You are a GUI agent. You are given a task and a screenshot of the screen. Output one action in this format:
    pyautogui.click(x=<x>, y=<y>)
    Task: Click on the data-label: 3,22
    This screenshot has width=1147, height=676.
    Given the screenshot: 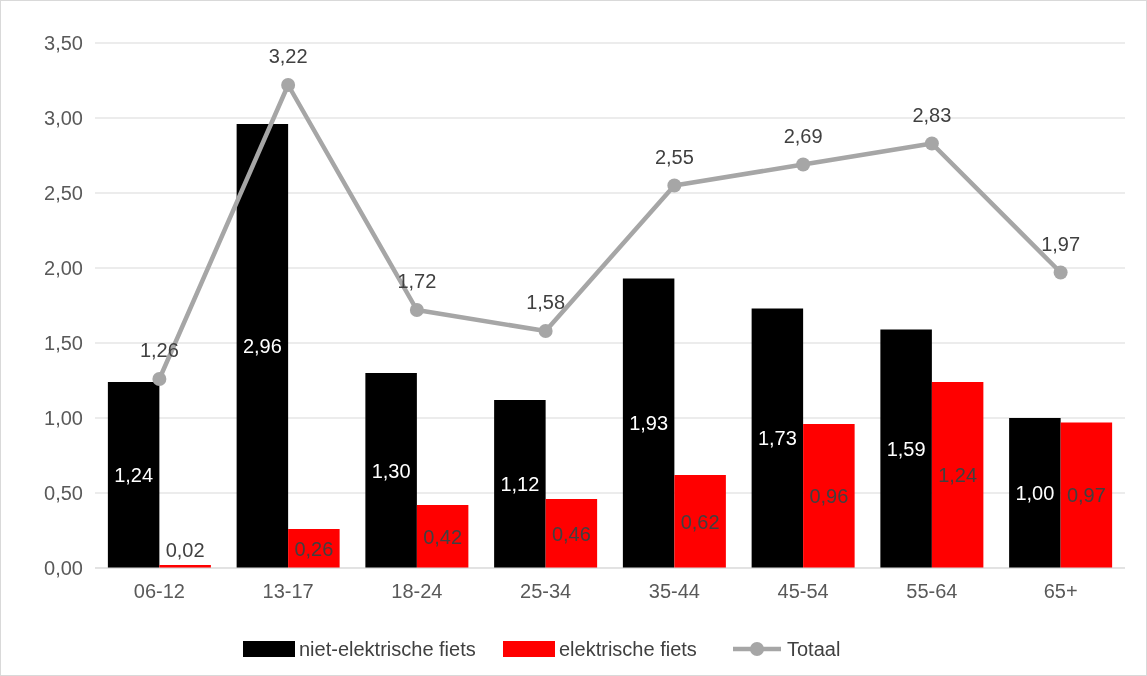 What is the action you would take?
    pyautogui.click(x=288, y=56)
    